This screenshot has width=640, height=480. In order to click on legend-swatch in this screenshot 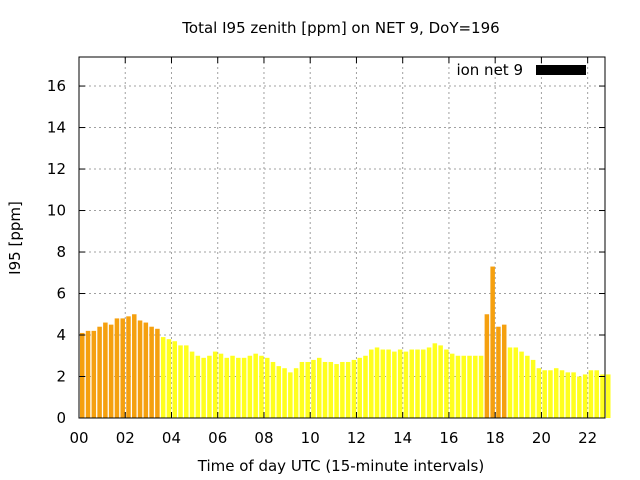, I will do `click(561, 70)`.